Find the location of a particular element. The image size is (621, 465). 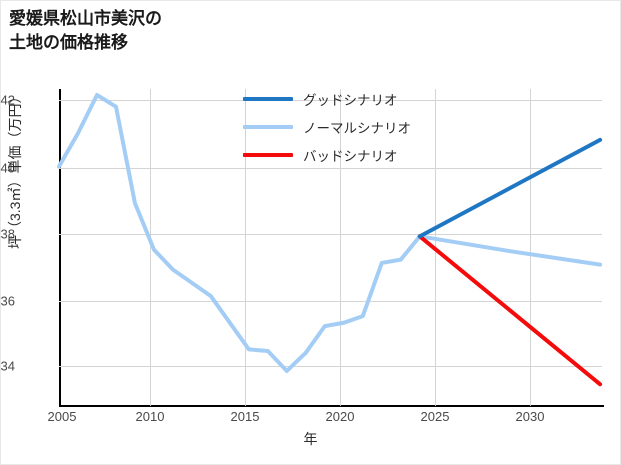

legend-label-good: グッドシナリオ is located at coordinates (350, 100).